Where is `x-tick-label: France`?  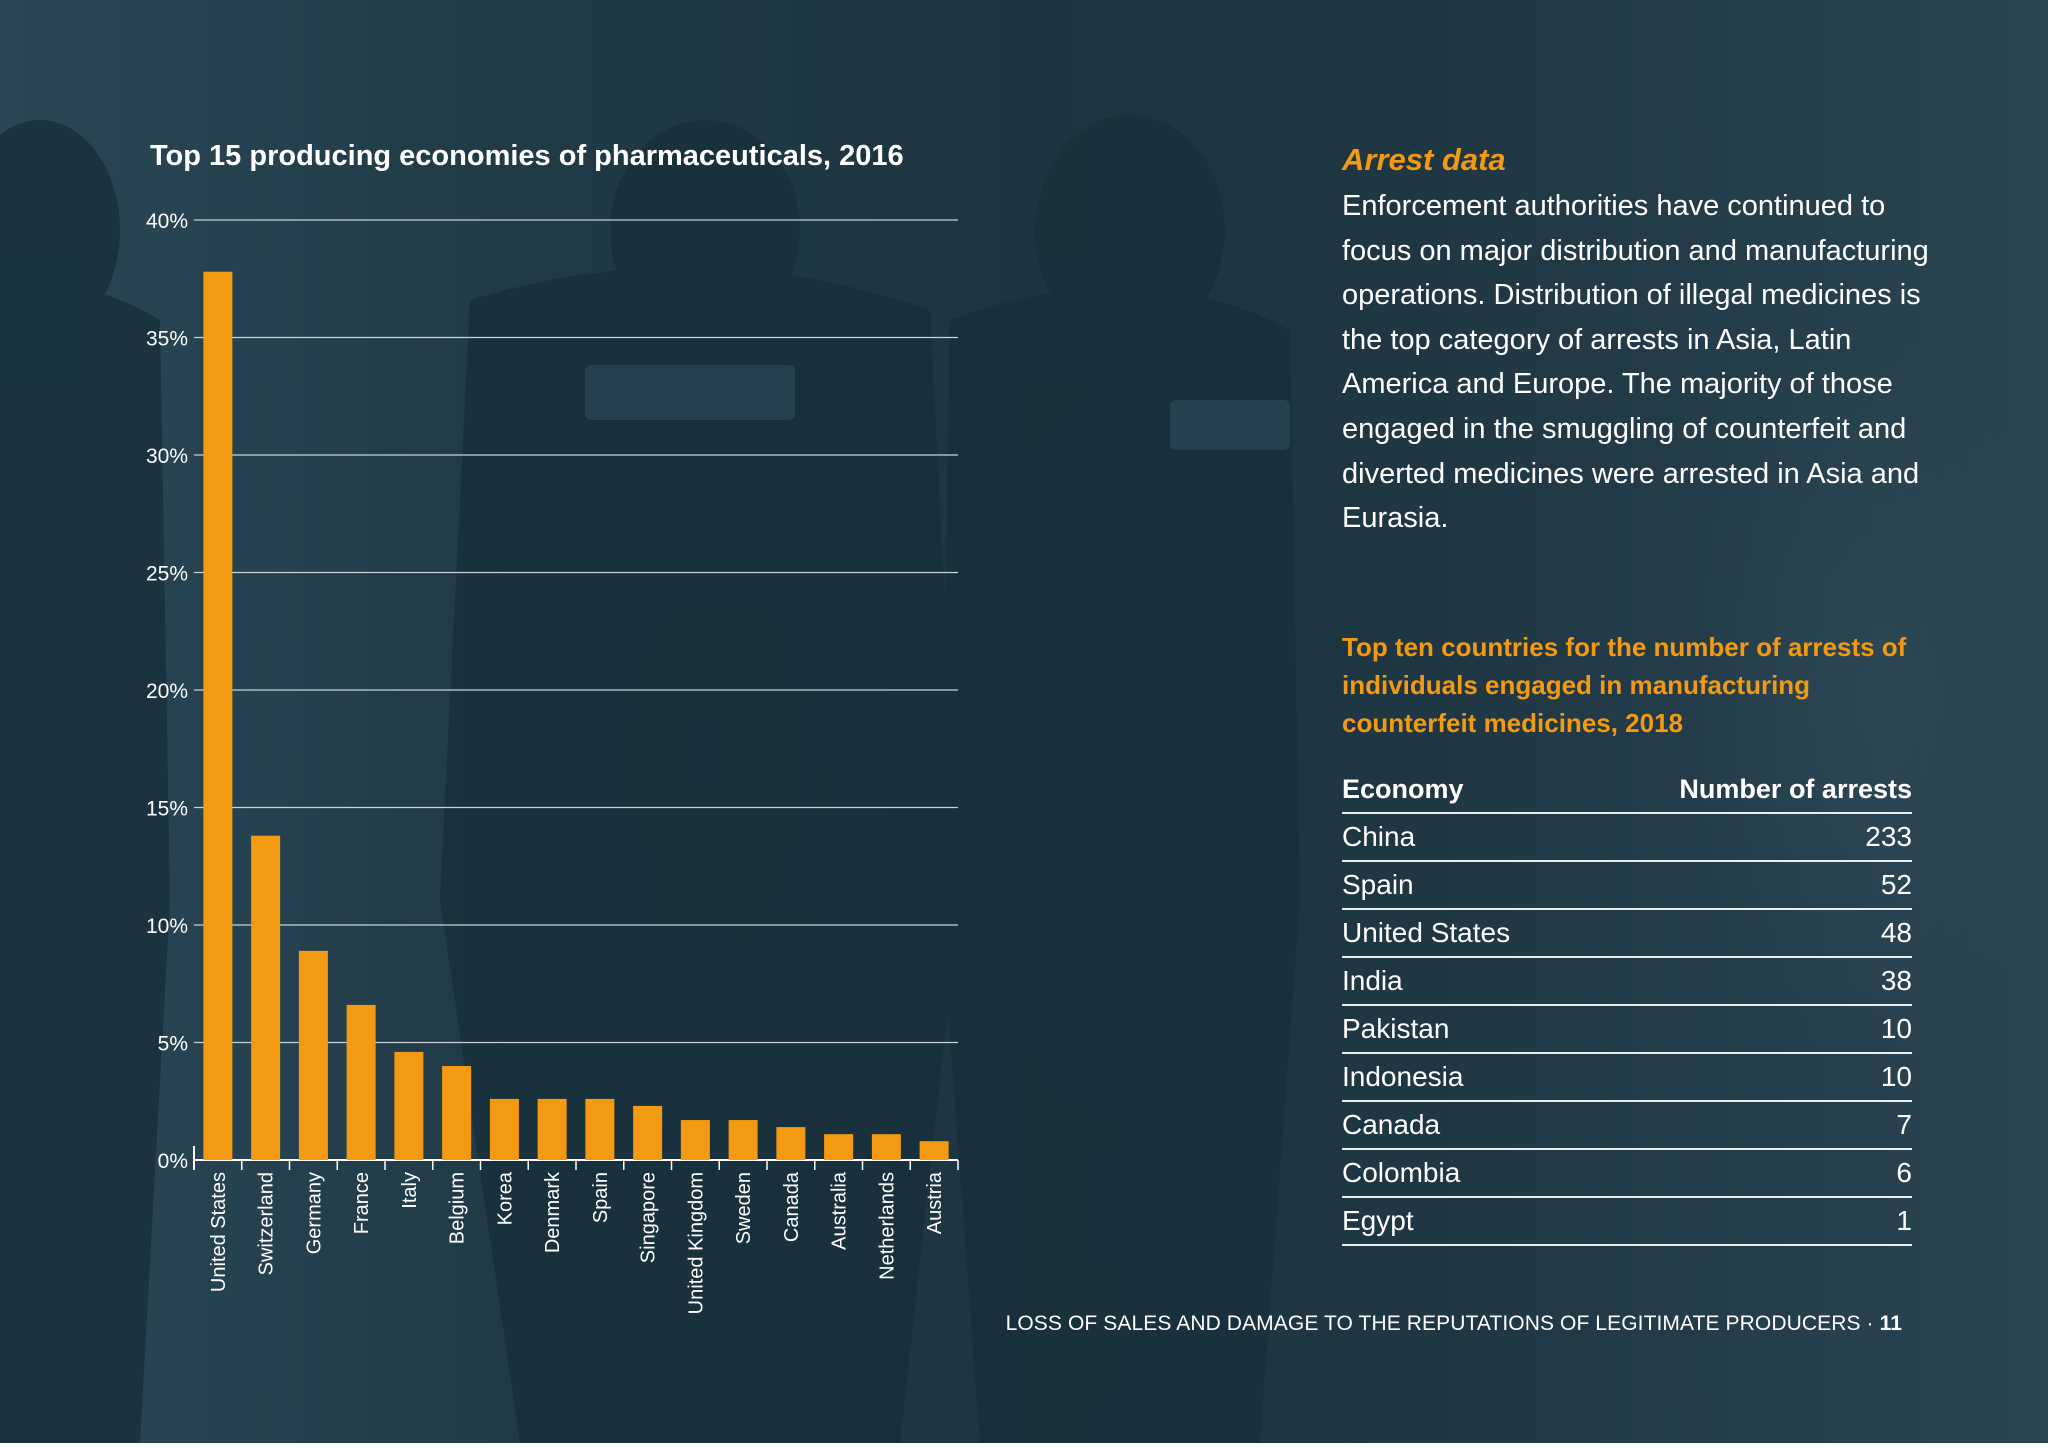
x-tick-label: France is located at coordinates (362, 1203).